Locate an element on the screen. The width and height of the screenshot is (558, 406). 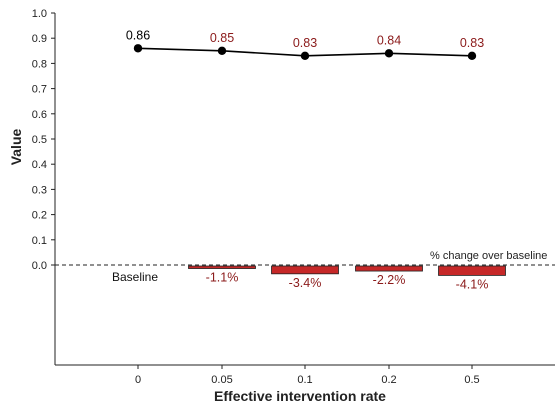
y-tick-label: 0.5 is located at coordinates (39, 140).